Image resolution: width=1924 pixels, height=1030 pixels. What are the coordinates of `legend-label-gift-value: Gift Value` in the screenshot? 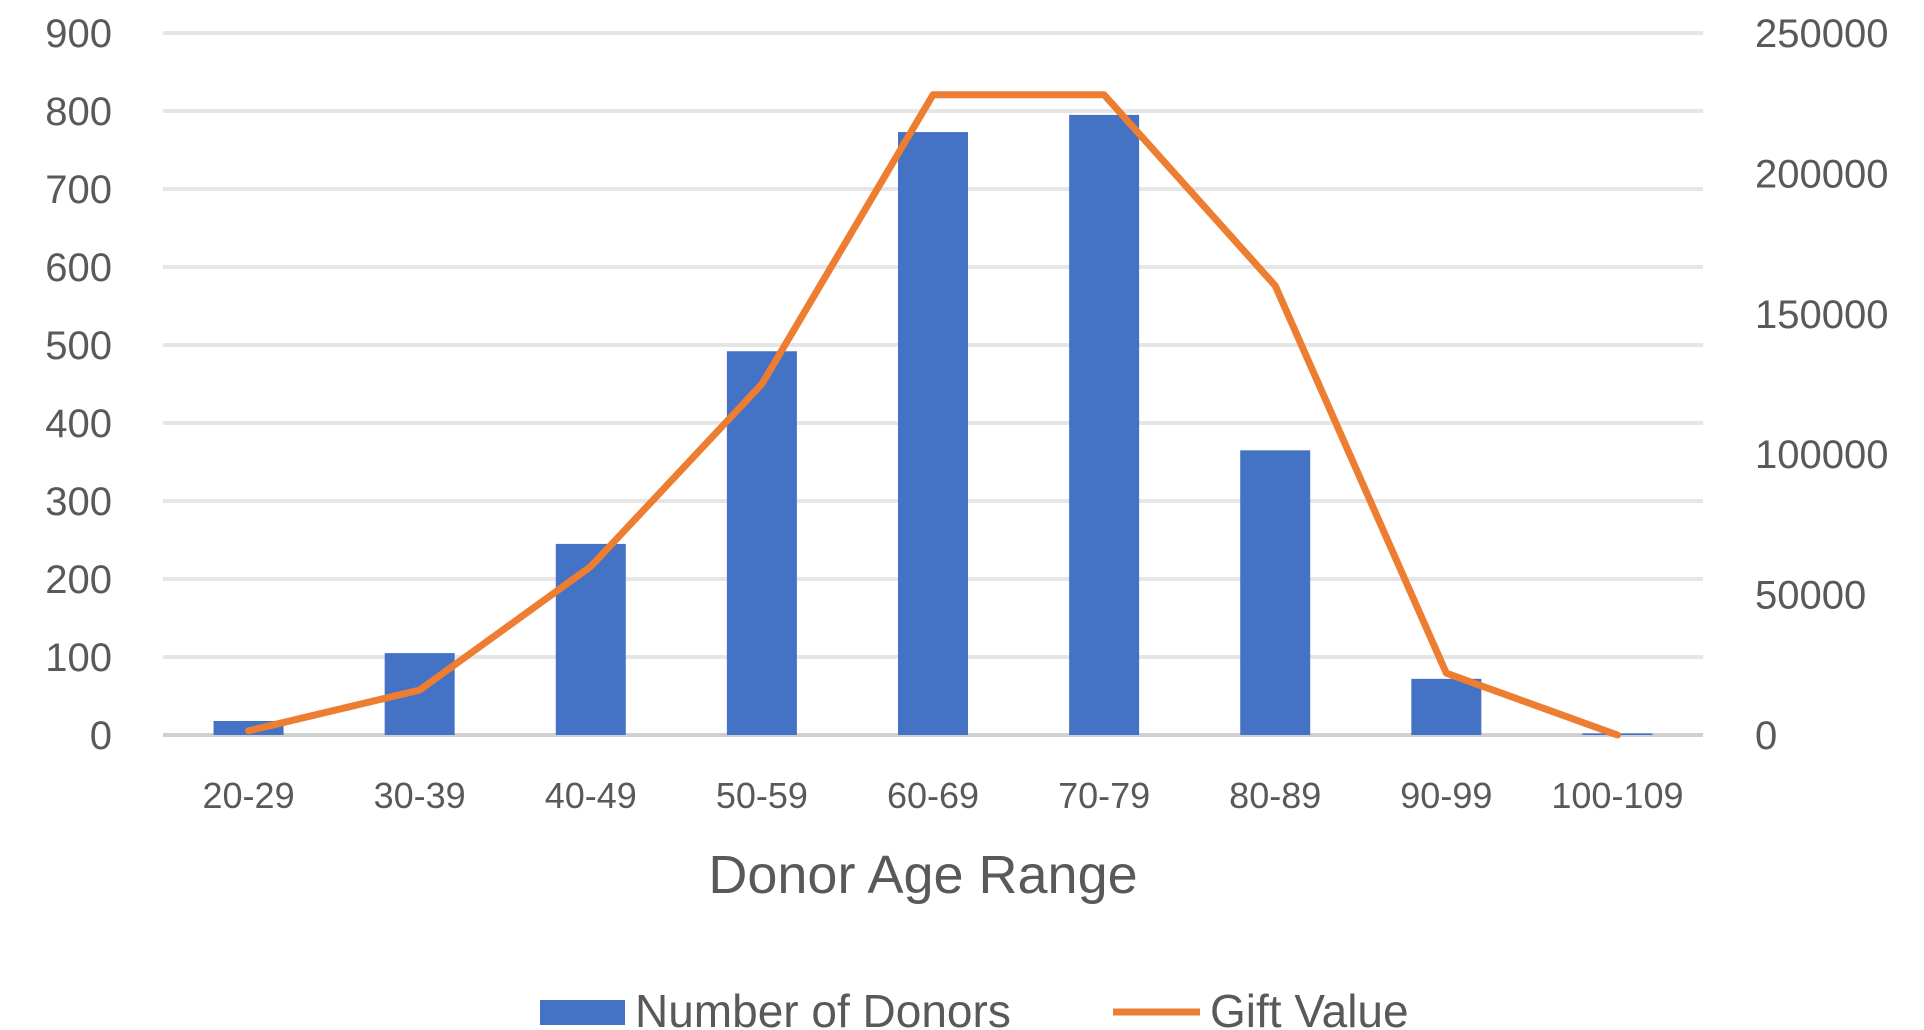 It's located at (1309, 1007).